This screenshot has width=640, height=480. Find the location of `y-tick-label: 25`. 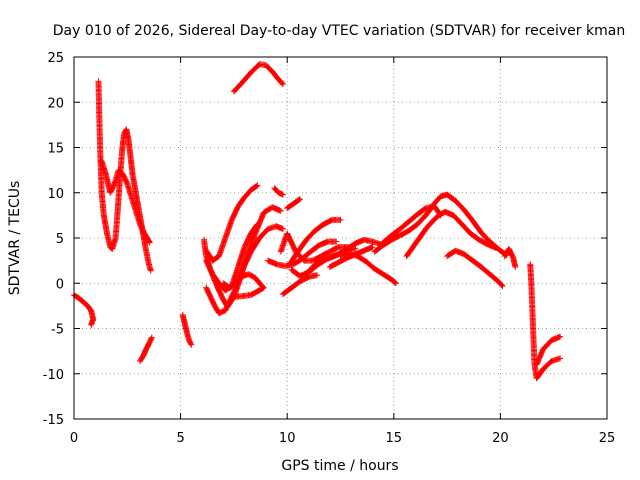

y-tick-label: 25 is located at coordinates (55, 58).